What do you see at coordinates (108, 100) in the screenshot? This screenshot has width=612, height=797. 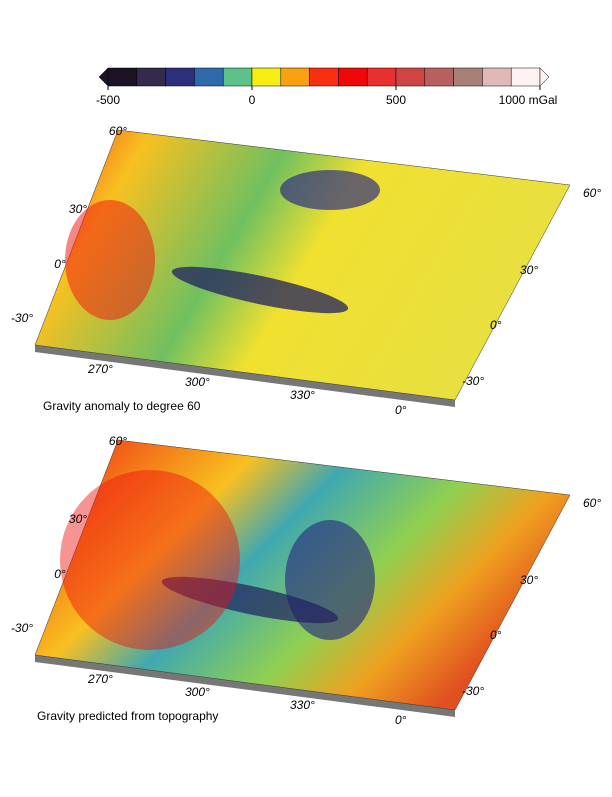 I see `colorbar-tick-label: -500` at bounding box center [108, 100].